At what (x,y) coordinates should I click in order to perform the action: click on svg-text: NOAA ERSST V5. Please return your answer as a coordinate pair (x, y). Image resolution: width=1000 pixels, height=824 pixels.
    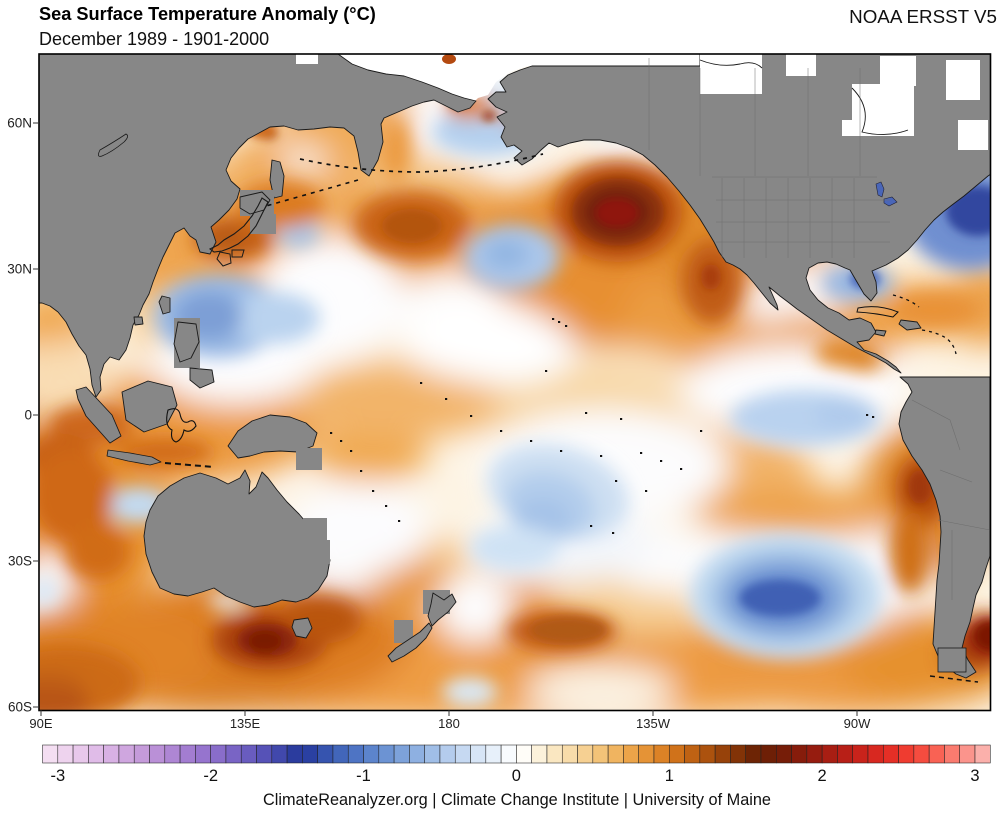
    Looking at the image, I should click on (923, 16).